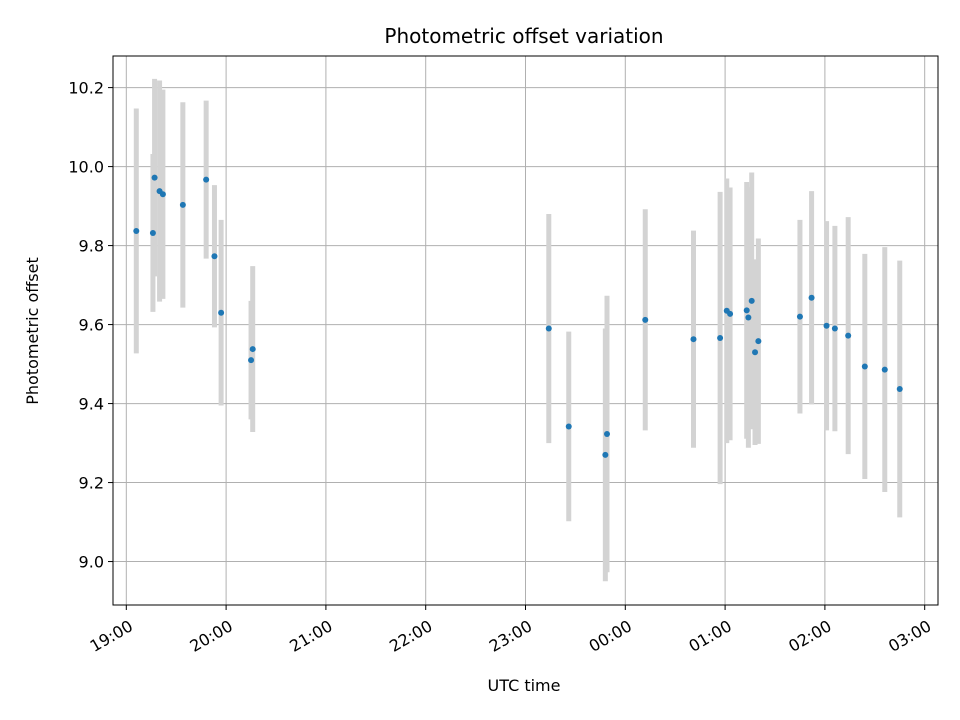  Describe the element at coordinates (91, 404) in the screenshot. I see `y-tick-label: 9.4` at that location.